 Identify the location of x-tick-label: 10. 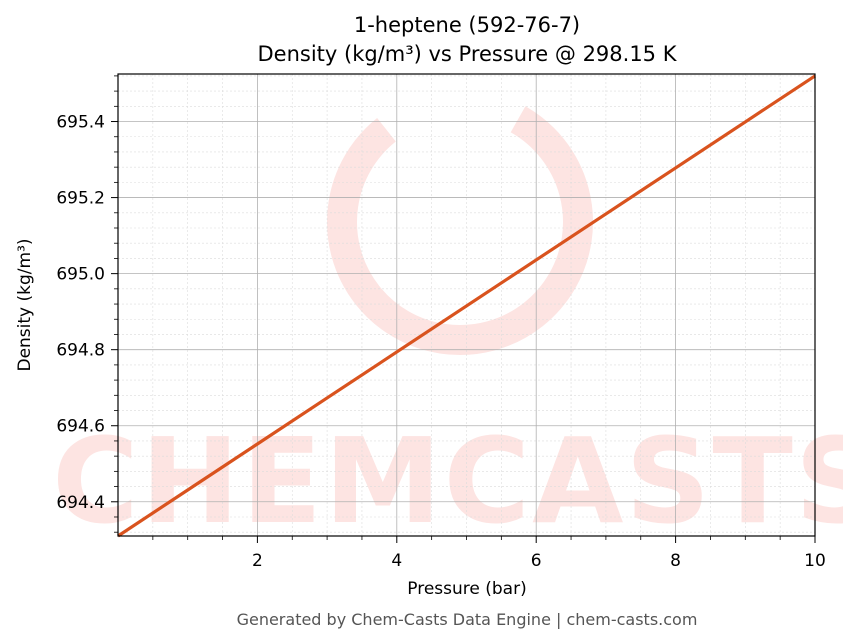
(815, 561).